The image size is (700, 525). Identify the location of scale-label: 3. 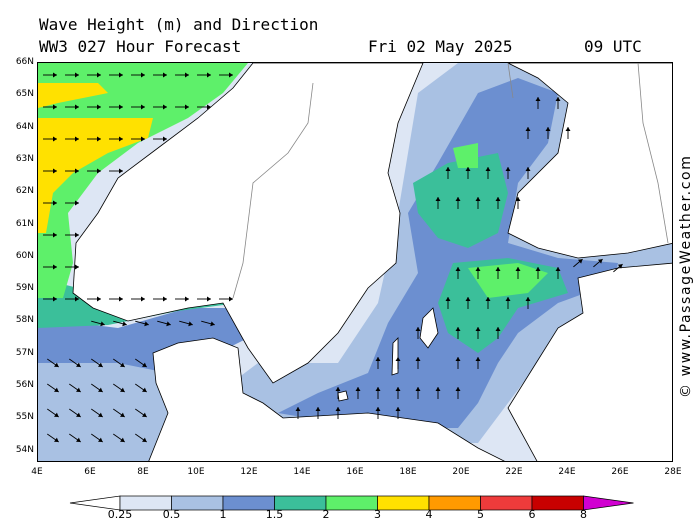
(377, 514).